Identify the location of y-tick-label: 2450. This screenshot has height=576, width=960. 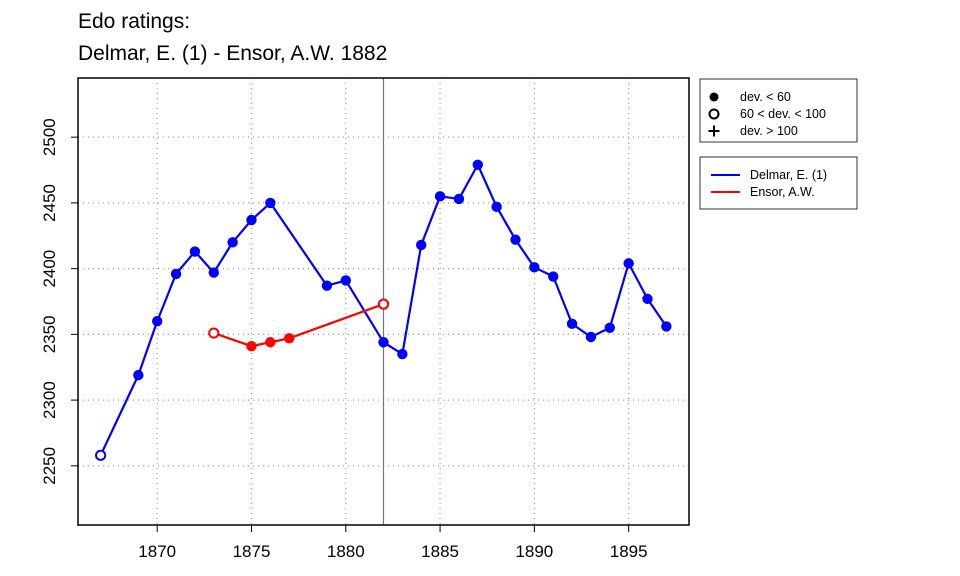
(49, 203).